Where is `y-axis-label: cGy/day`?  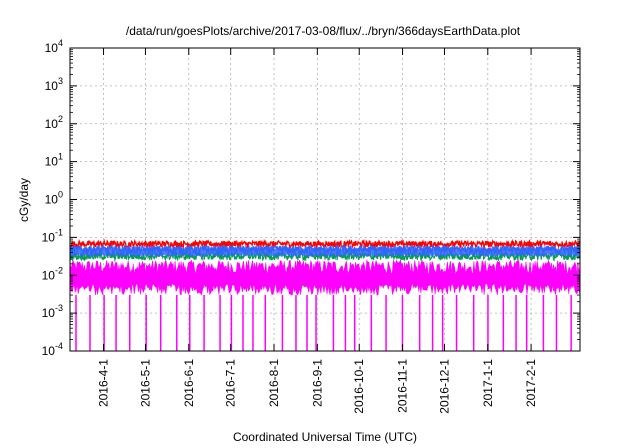
y-axis-label: cGy/day is located at coordinates (24, 200).